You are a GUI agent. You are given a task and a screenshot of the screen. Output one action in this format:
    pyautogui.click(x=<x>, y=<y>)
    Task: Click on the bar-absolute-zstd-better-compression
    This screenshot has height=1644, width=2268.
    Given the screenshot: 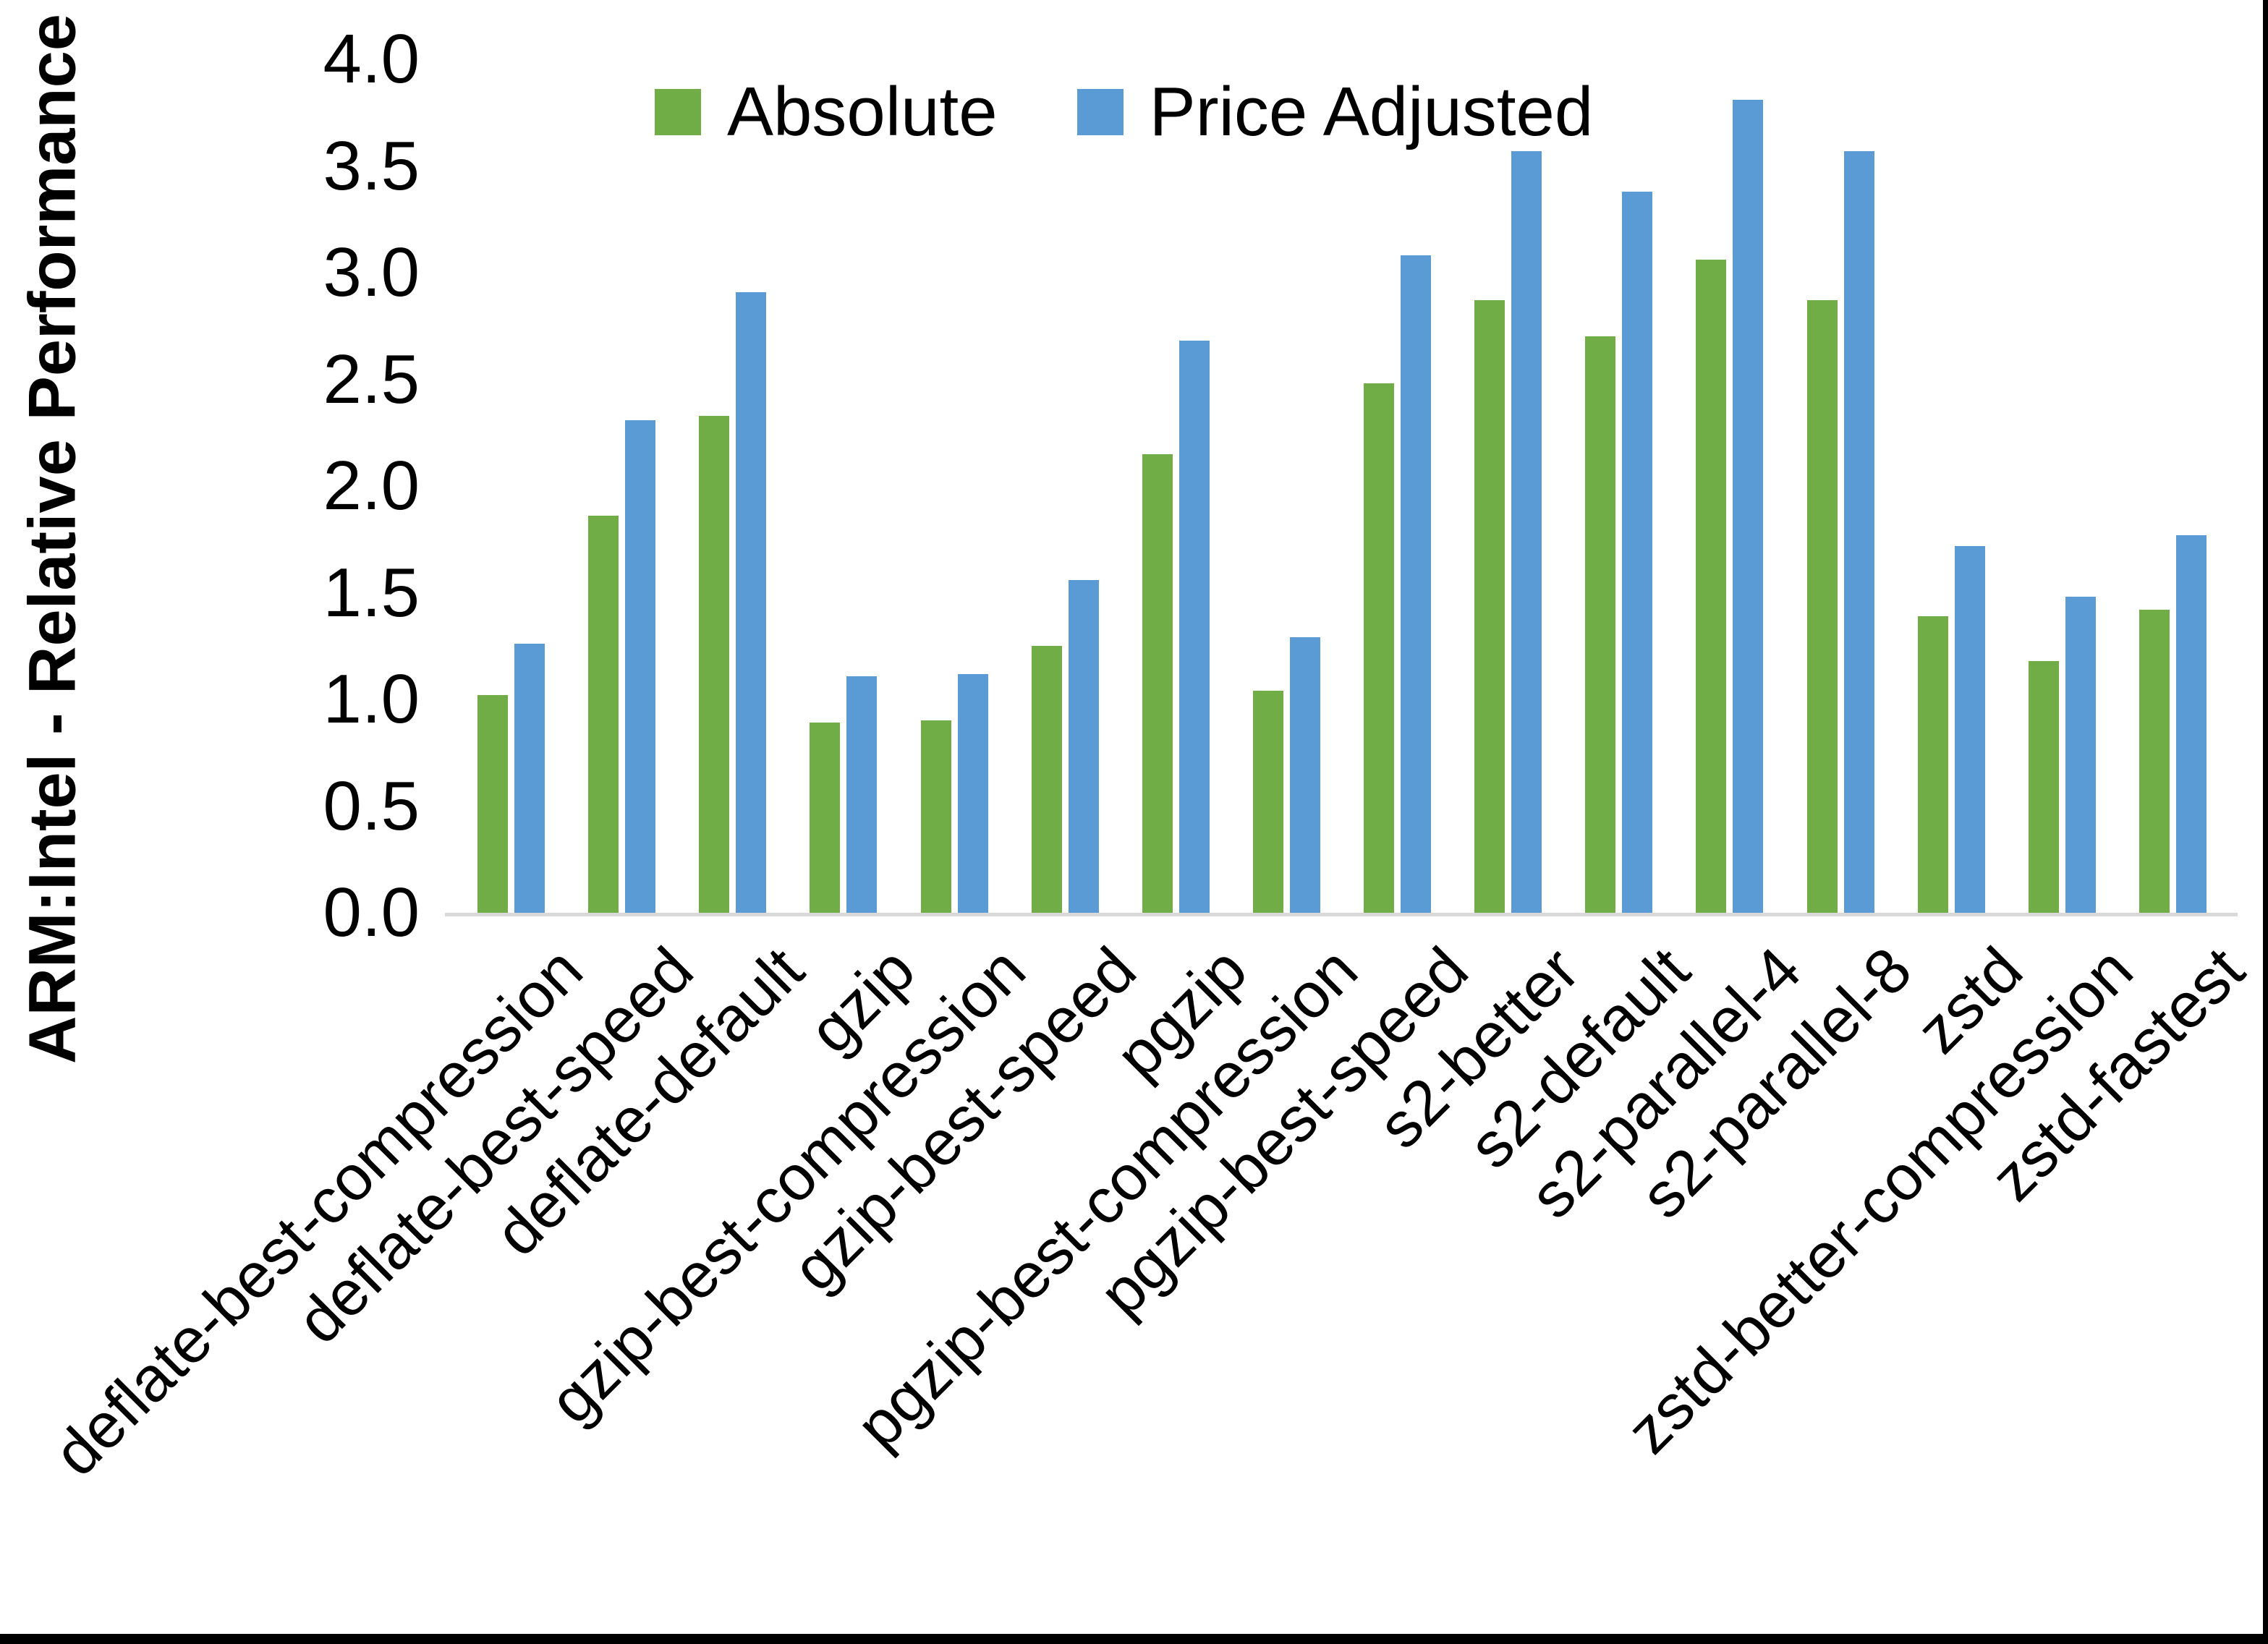 What is the action you would take?
    pyautogui.click(x=2043, y=787)
    